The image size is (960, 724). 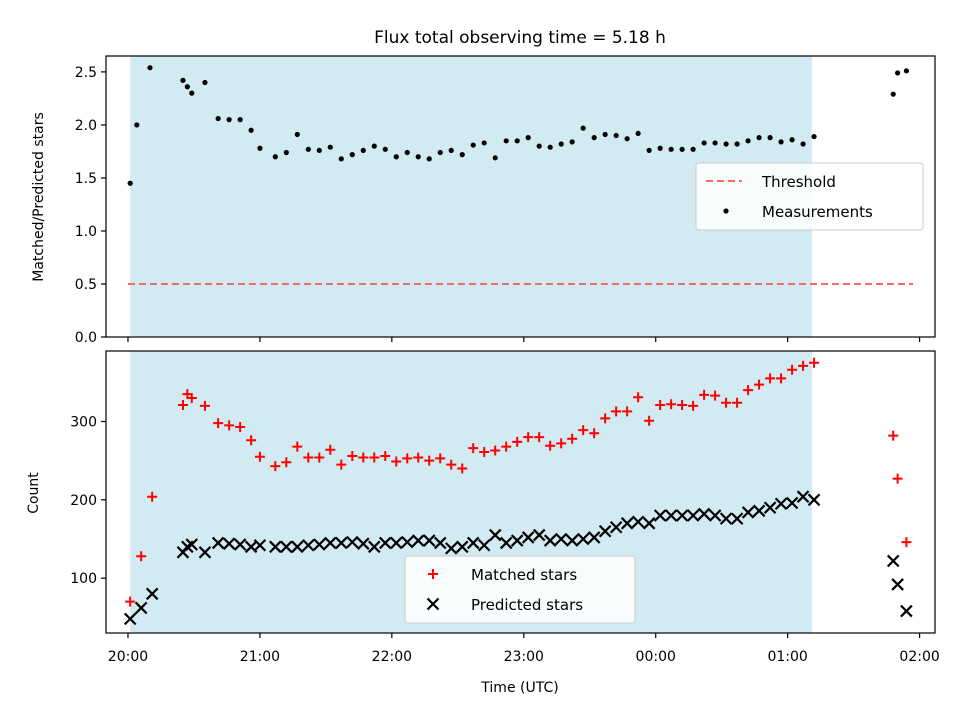 What do you see at coordinates (798, 182) in the screenshot?
I see `legend-threshold-label: Threshold` at bounding box center [798, 182].